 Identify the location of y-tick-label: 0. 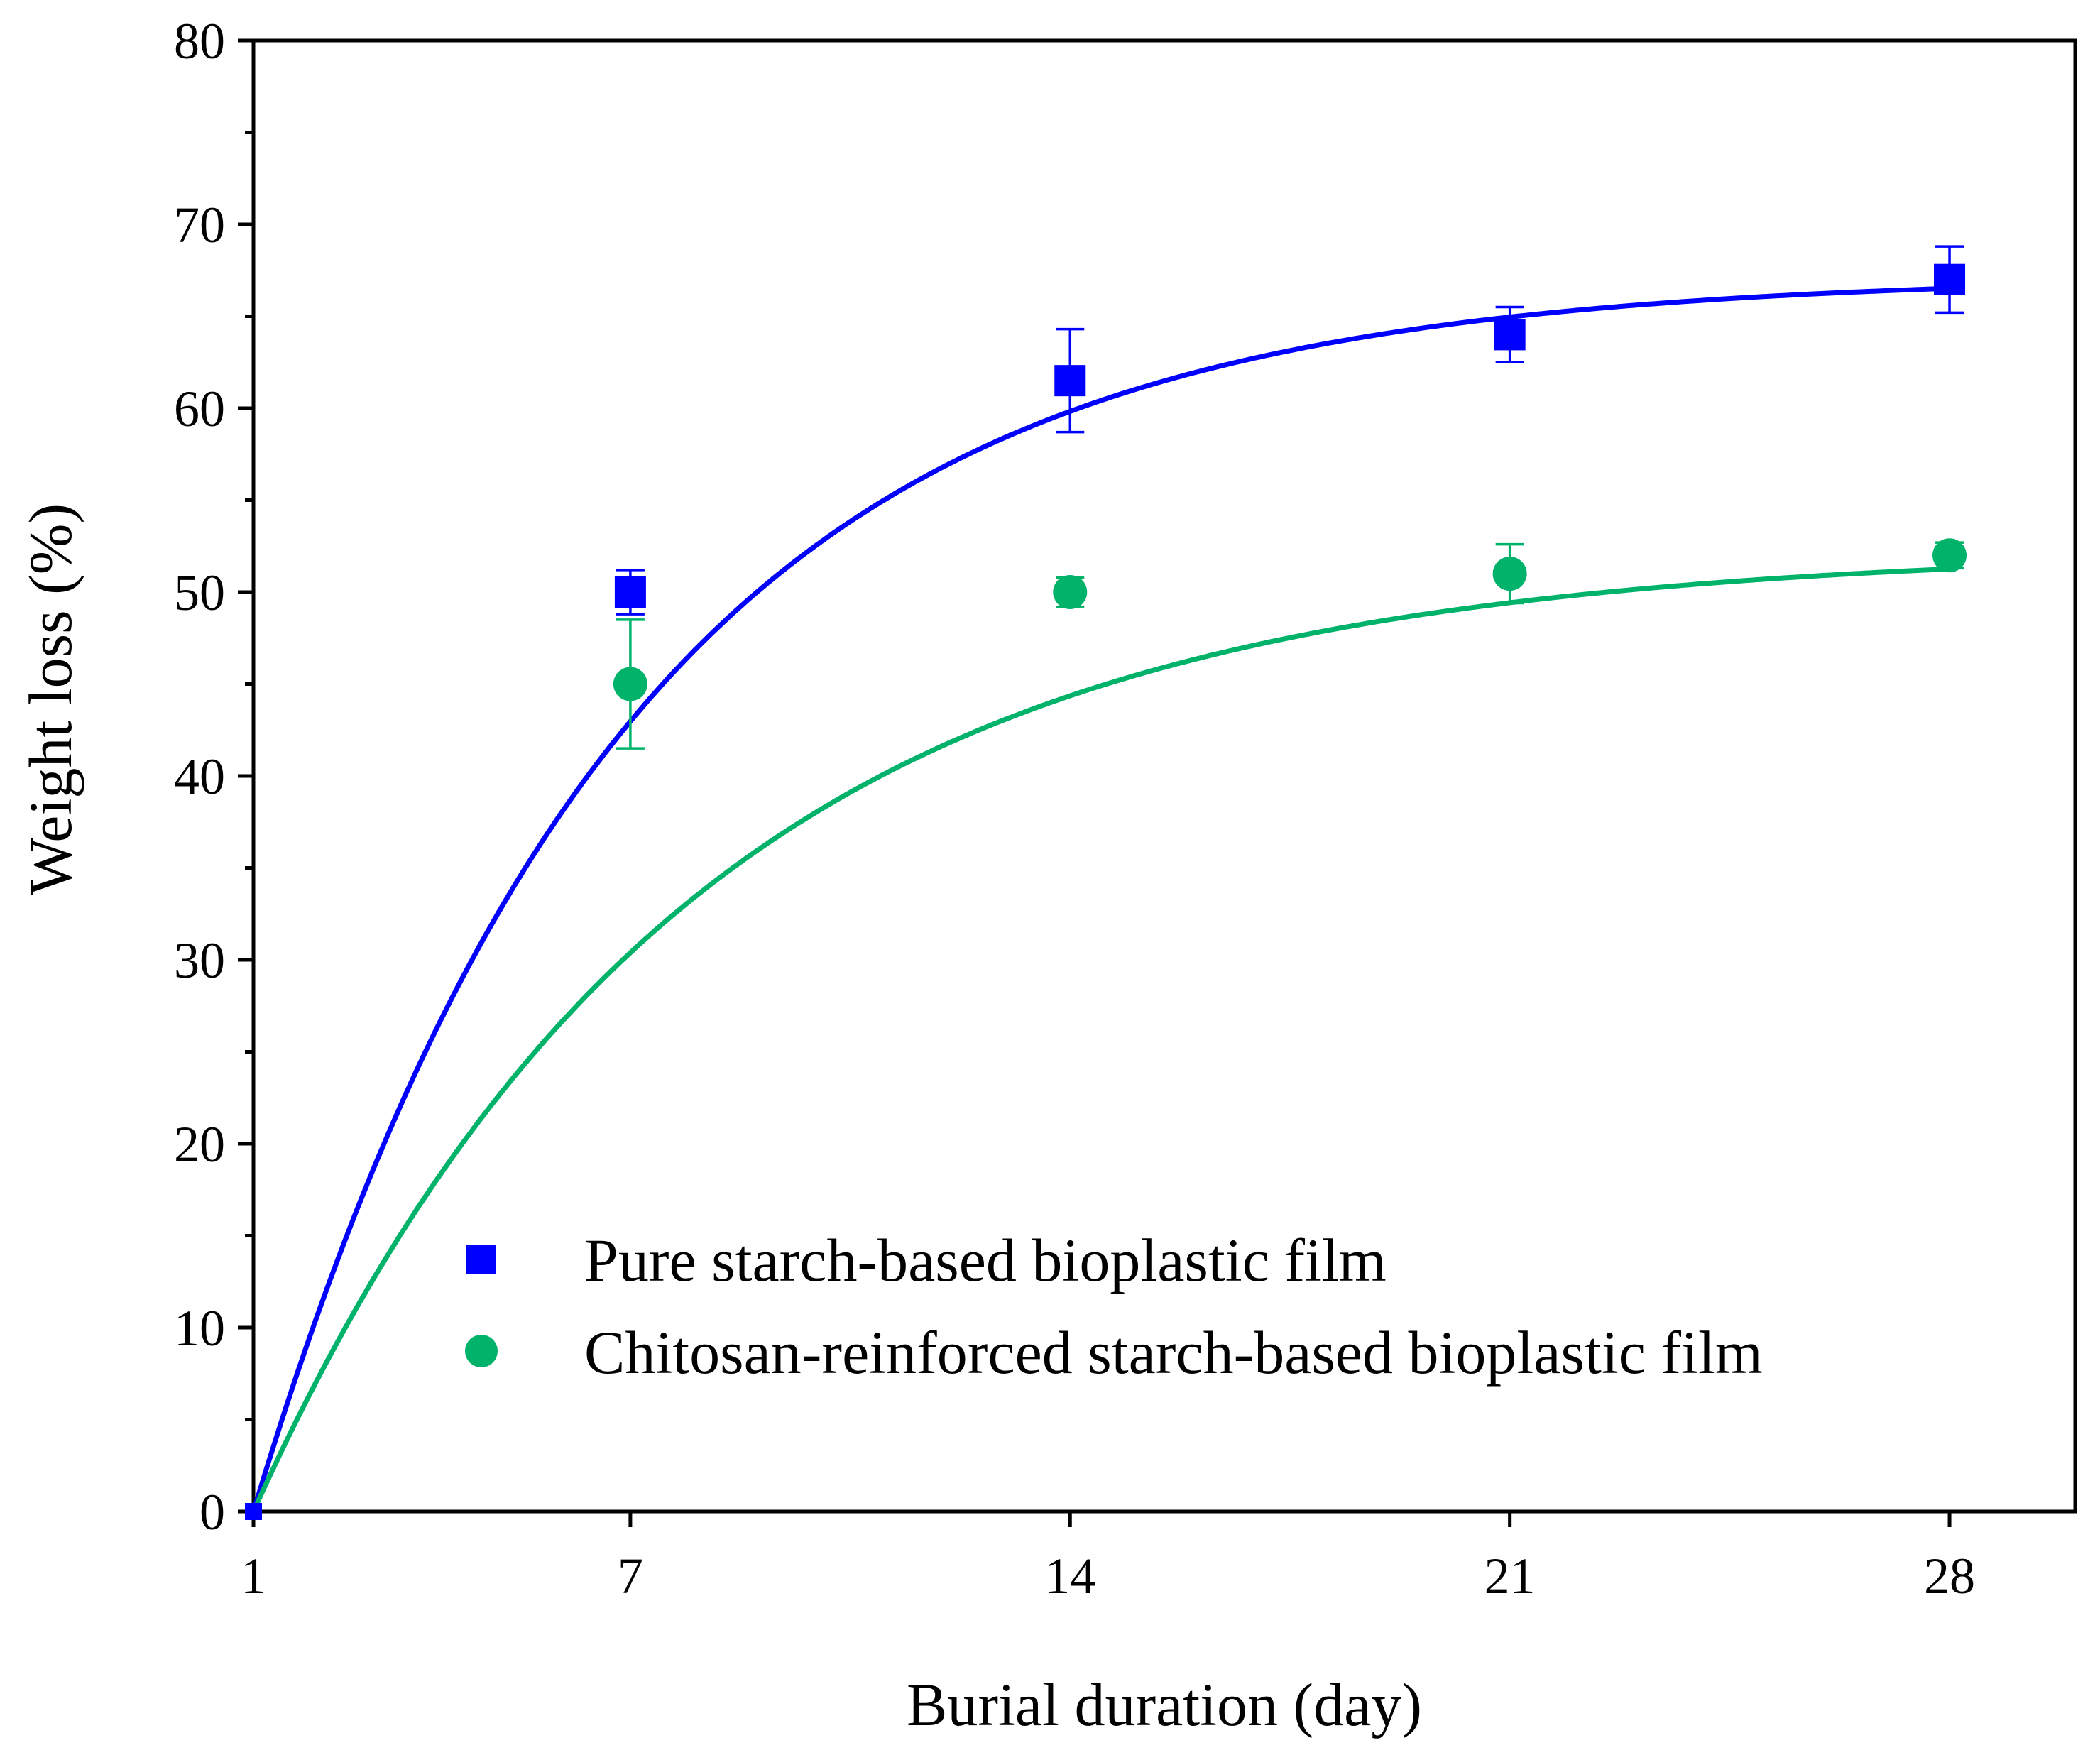
(212, 1512).